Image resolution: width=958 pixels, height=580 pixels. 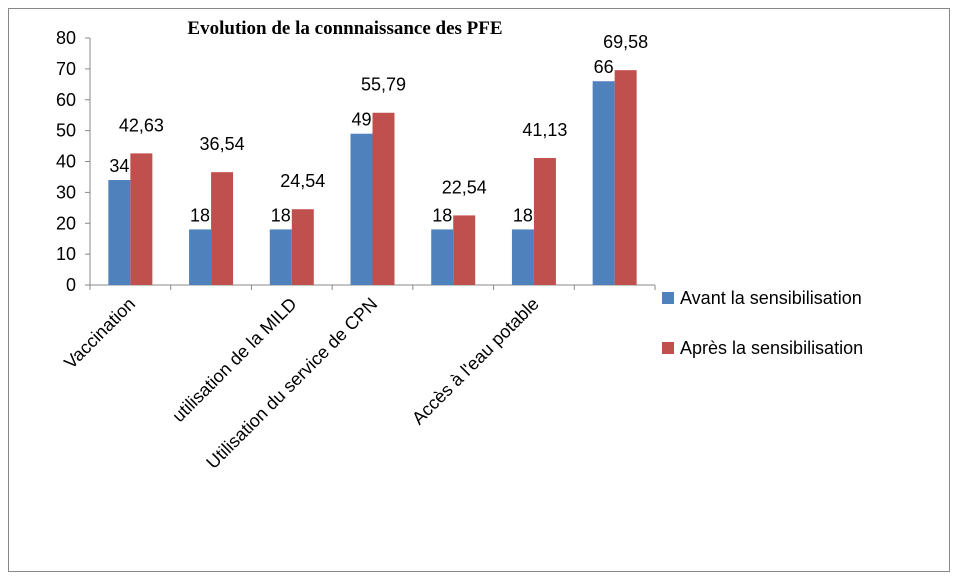 What do you see at coordinates (119, 166) in the screenshot?
I see `data-label: 34` at bounding box center [119, 166].